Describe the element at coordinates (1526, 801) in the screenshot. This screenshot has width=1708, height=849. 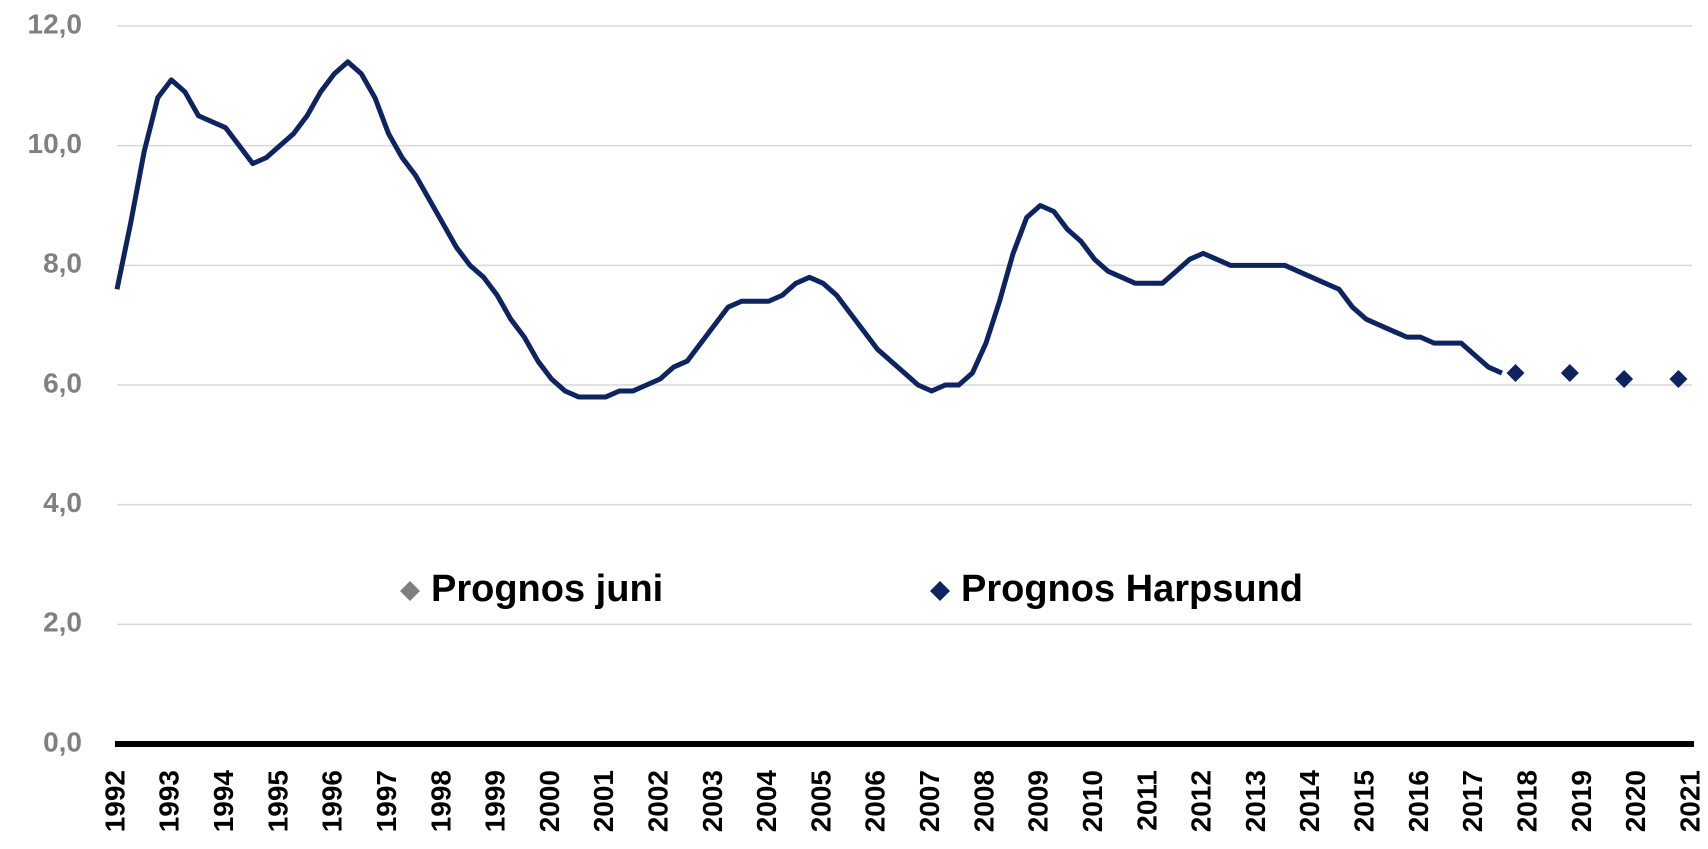
I see `x-tick-label: 2018` at that location.